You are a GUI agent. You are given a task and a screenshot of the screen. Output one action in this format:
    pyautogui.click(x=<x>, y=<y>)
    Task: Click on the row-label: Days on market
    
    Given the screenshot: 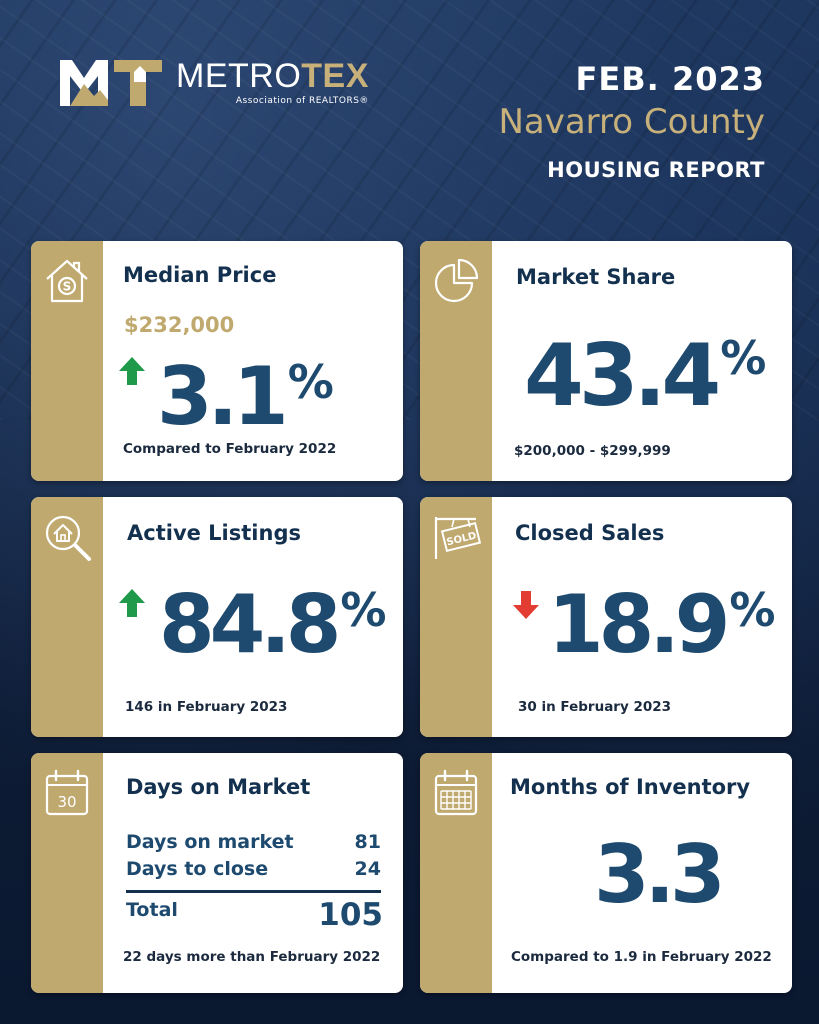 What is the action you would take?
    pyautogui.click(x=210, y=842)
    